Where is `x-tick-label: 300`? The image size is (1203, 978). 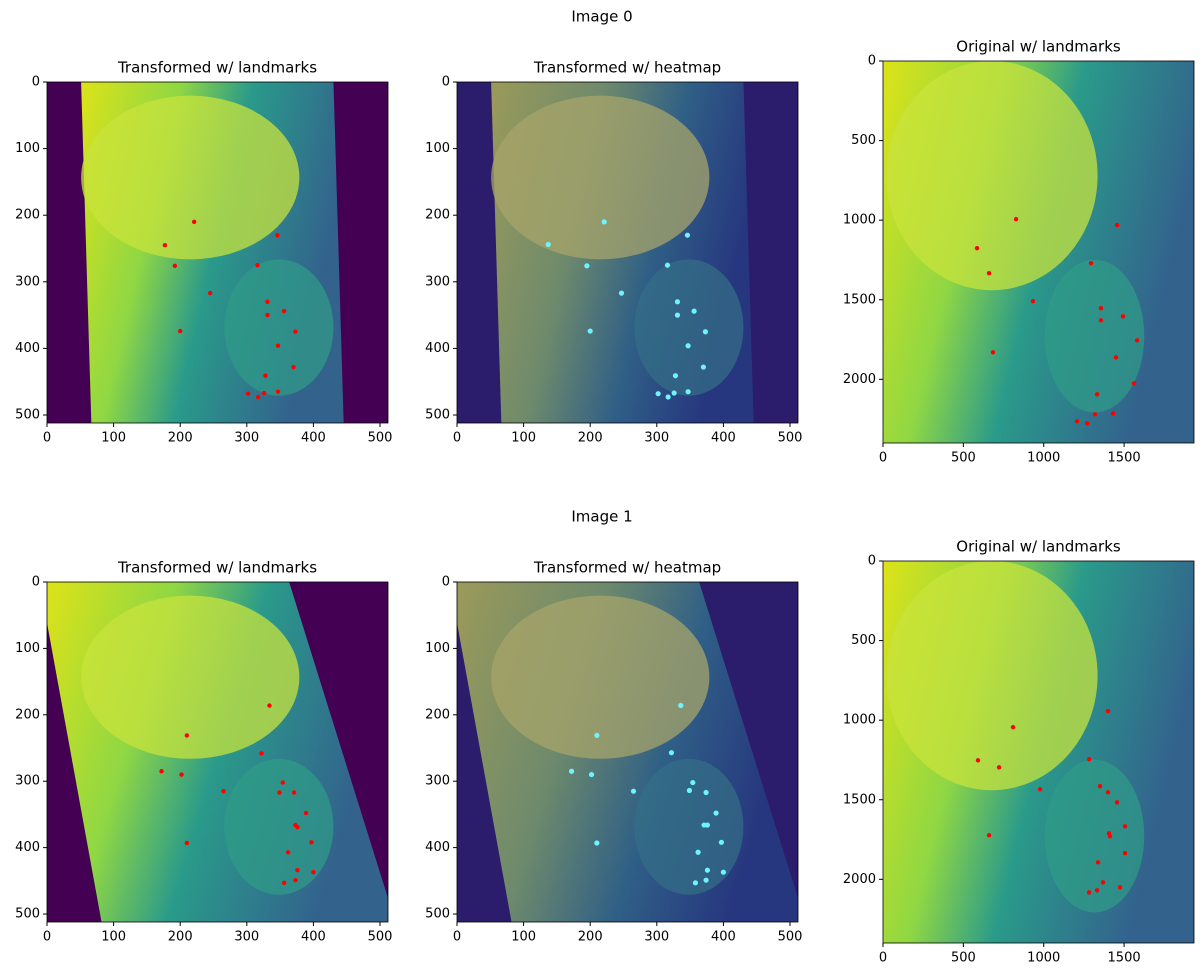
x-tick-label: 300 is located at coordinates (656, 937).